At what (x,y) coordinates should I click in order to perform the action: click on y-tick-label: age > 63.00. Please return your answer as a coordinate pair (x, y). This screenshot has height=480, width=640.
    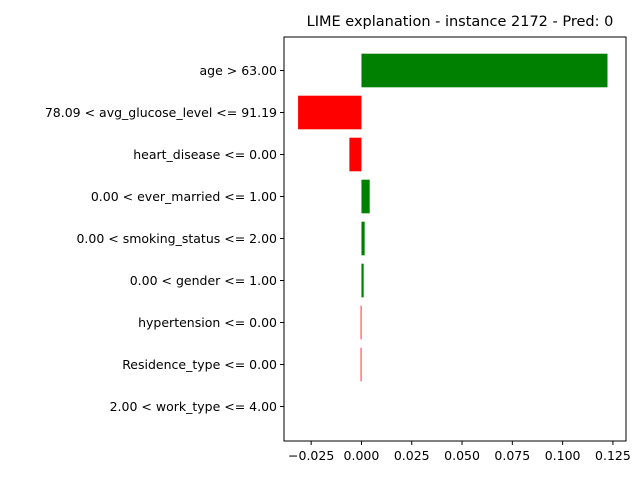
    Looking at the image, I should click on (239, 70).